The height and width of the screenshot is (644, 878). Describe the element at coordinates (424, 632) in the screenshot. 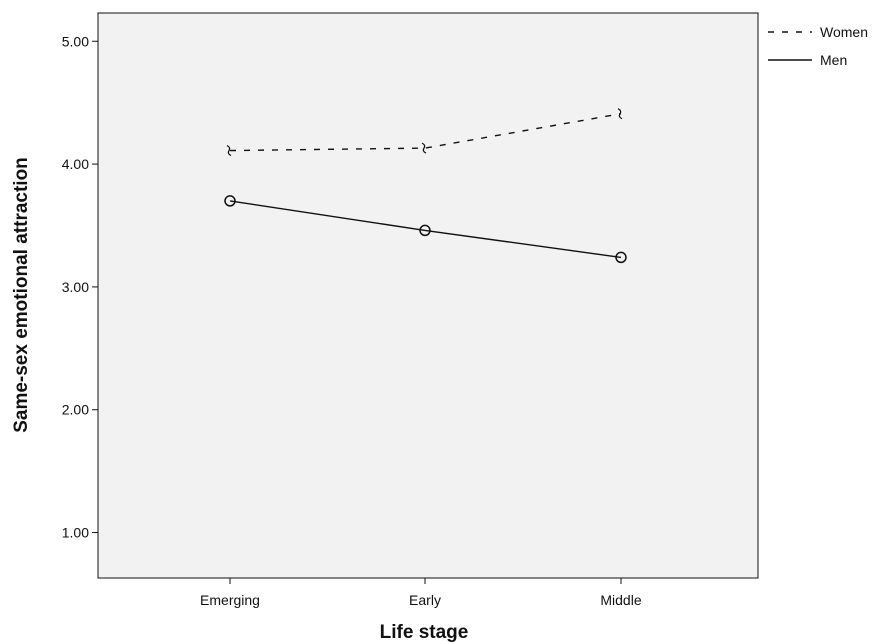

I see `x-axis-title: Life stage` at that location.